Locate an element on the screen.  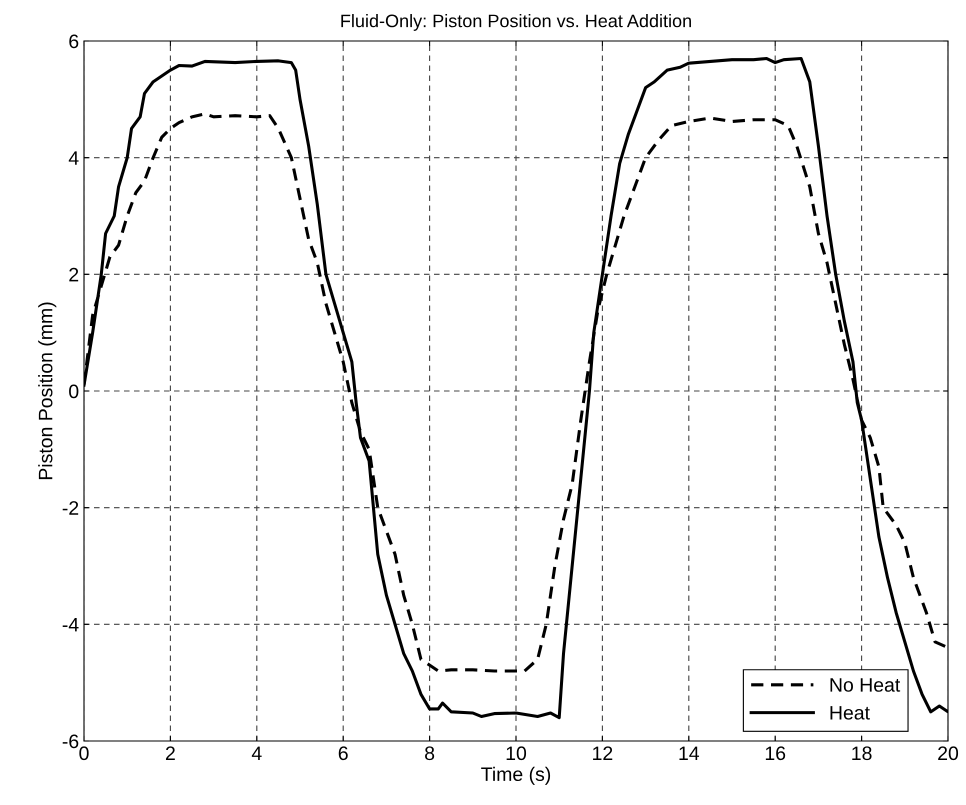
legend-label: No Heat is located at coordinates (865, 685).